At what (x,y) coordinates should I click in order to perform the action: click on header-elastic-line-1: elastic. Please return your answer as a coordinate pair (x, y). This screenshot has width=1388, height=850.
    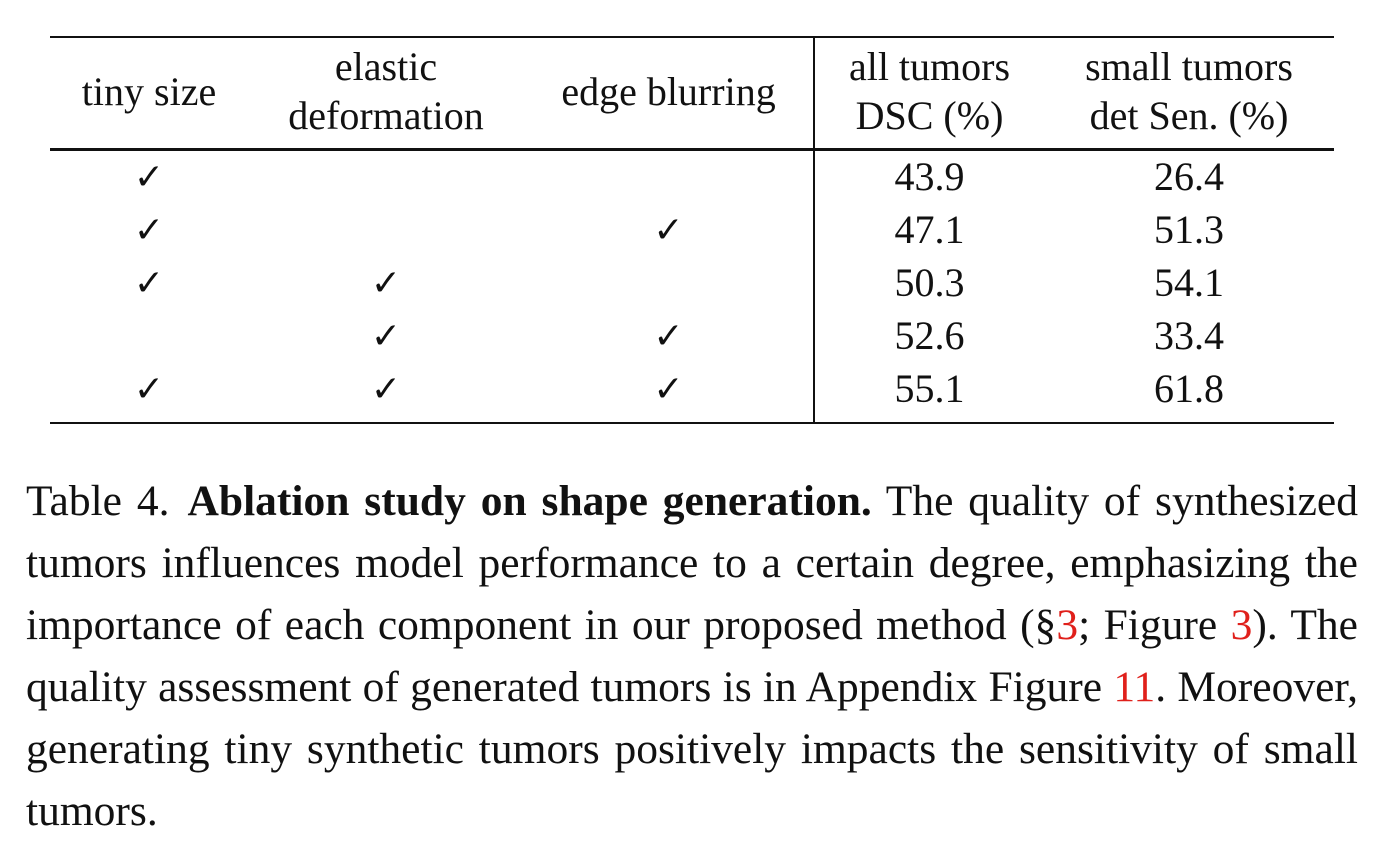
    Looking at the image, I should click on (386, 67).